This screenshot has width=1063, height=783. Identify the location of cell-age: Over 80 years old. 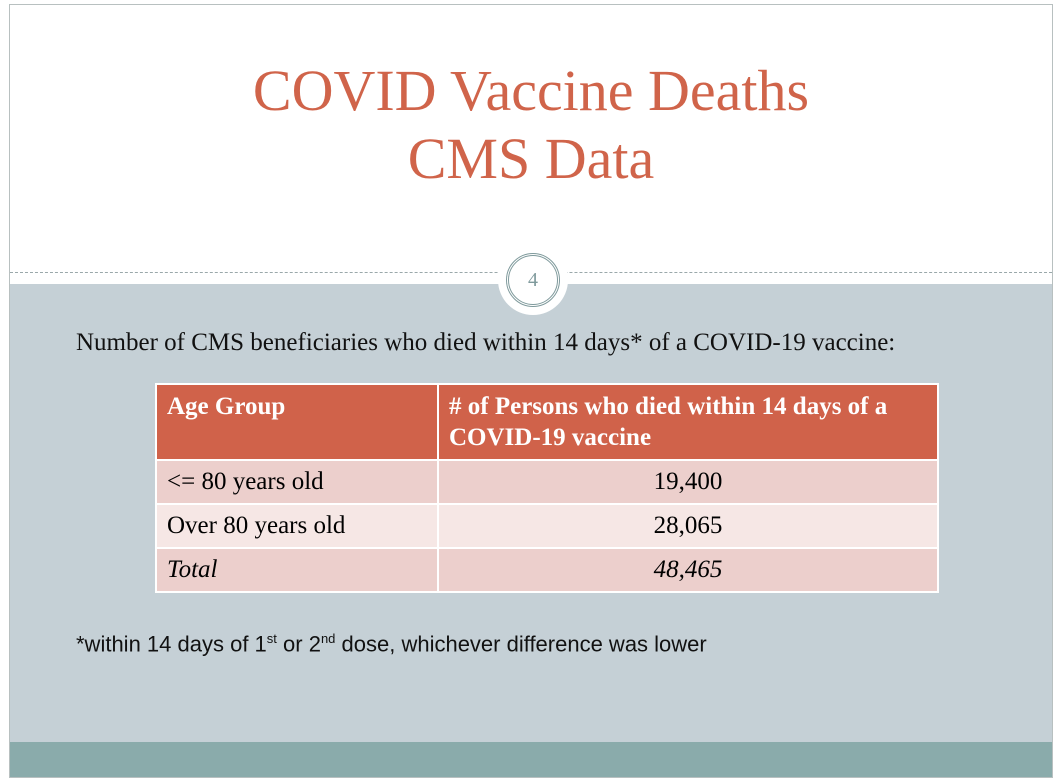
(297, 526).